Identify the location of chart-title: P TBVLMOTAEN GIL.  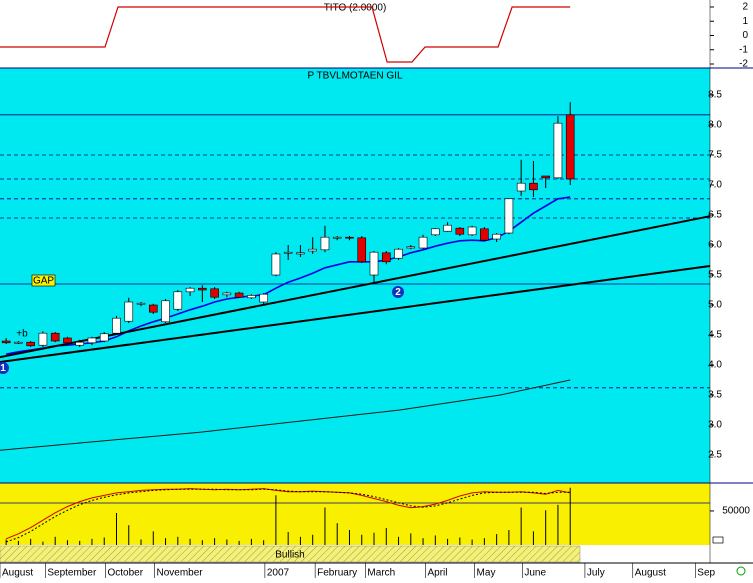
(354, 76).